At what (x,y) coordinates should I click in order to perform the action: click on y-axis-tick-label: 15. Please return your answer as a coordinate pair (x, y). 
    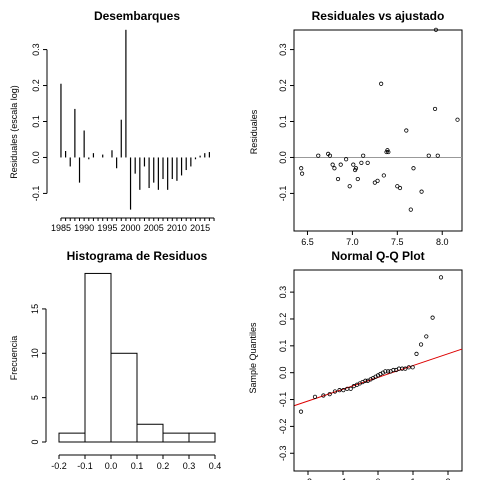
    Looking at the image, I should click on (35, 309).